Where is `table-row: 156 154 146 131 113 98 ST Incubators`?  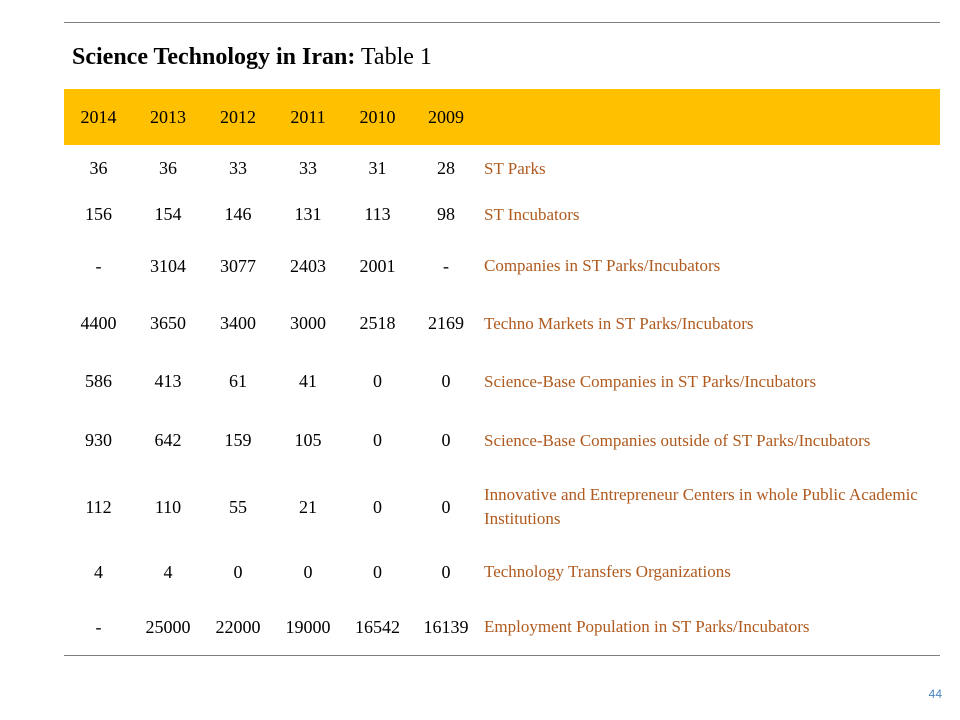
table-row: 156 154 146 131 113 98 ST Incubators is located at coordinates (502, 214).